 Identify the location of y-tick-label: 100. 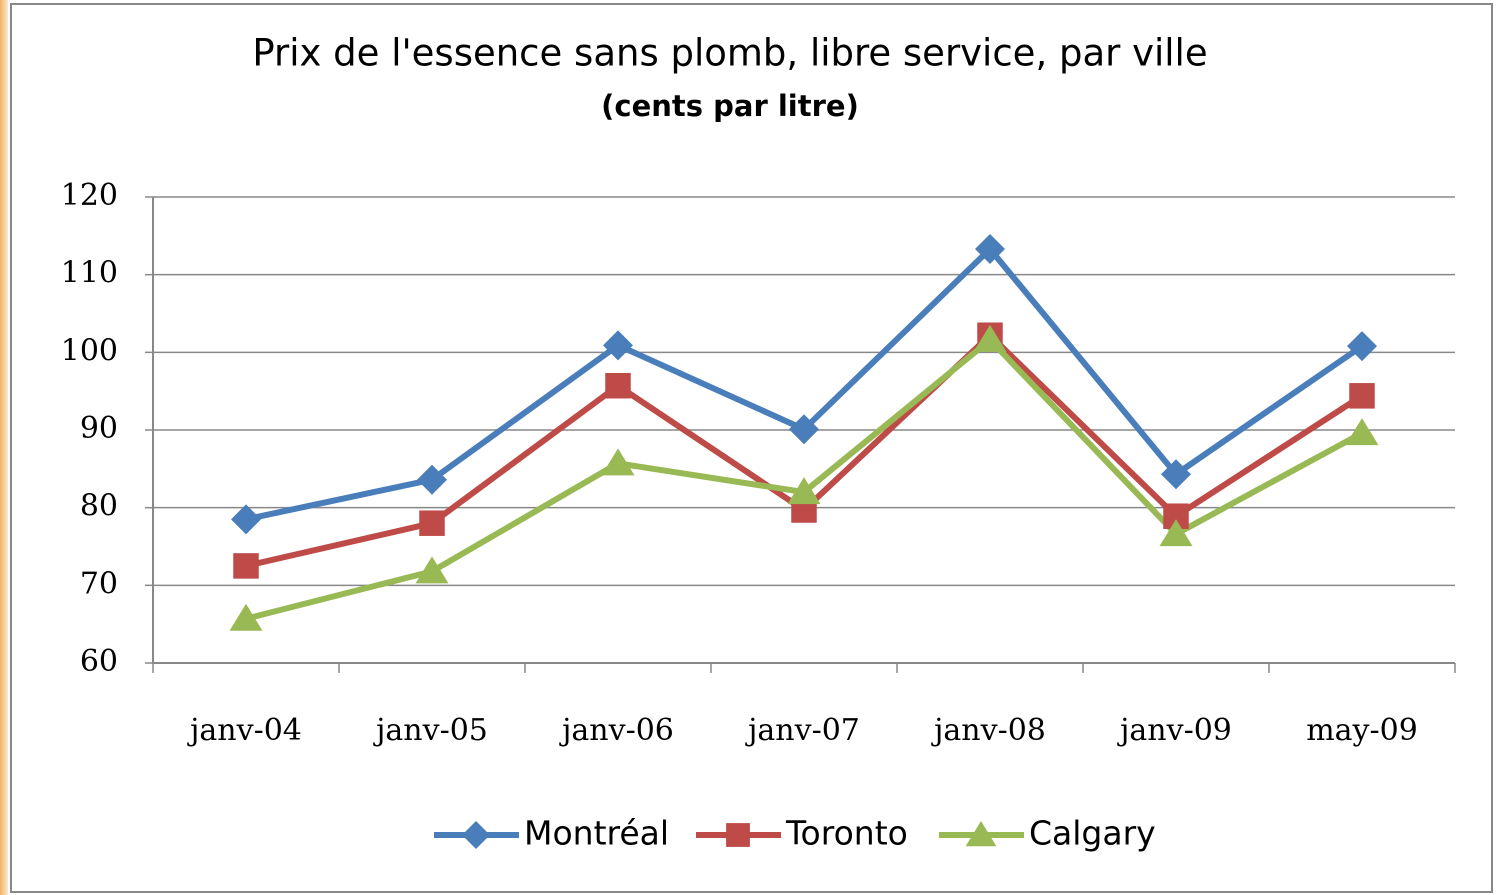
(89, 350).